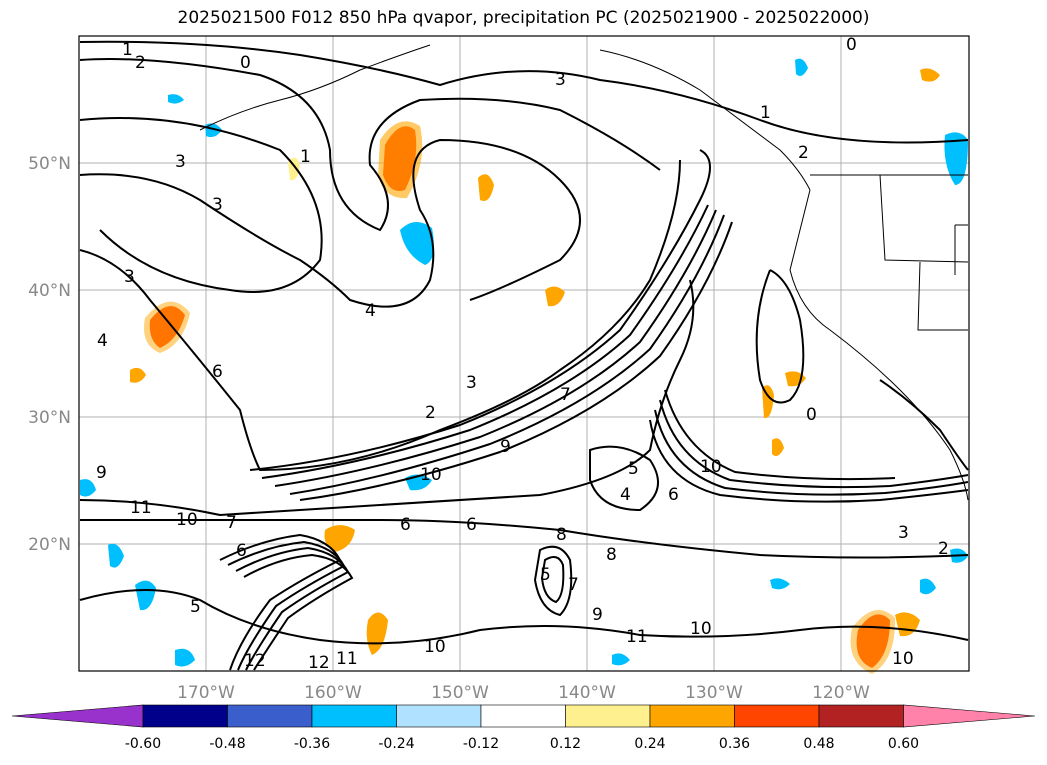 The height and width of the screenshot is (765, 1047). I want to click on colorbar-tick-label: -0.12, so click(481, 744).